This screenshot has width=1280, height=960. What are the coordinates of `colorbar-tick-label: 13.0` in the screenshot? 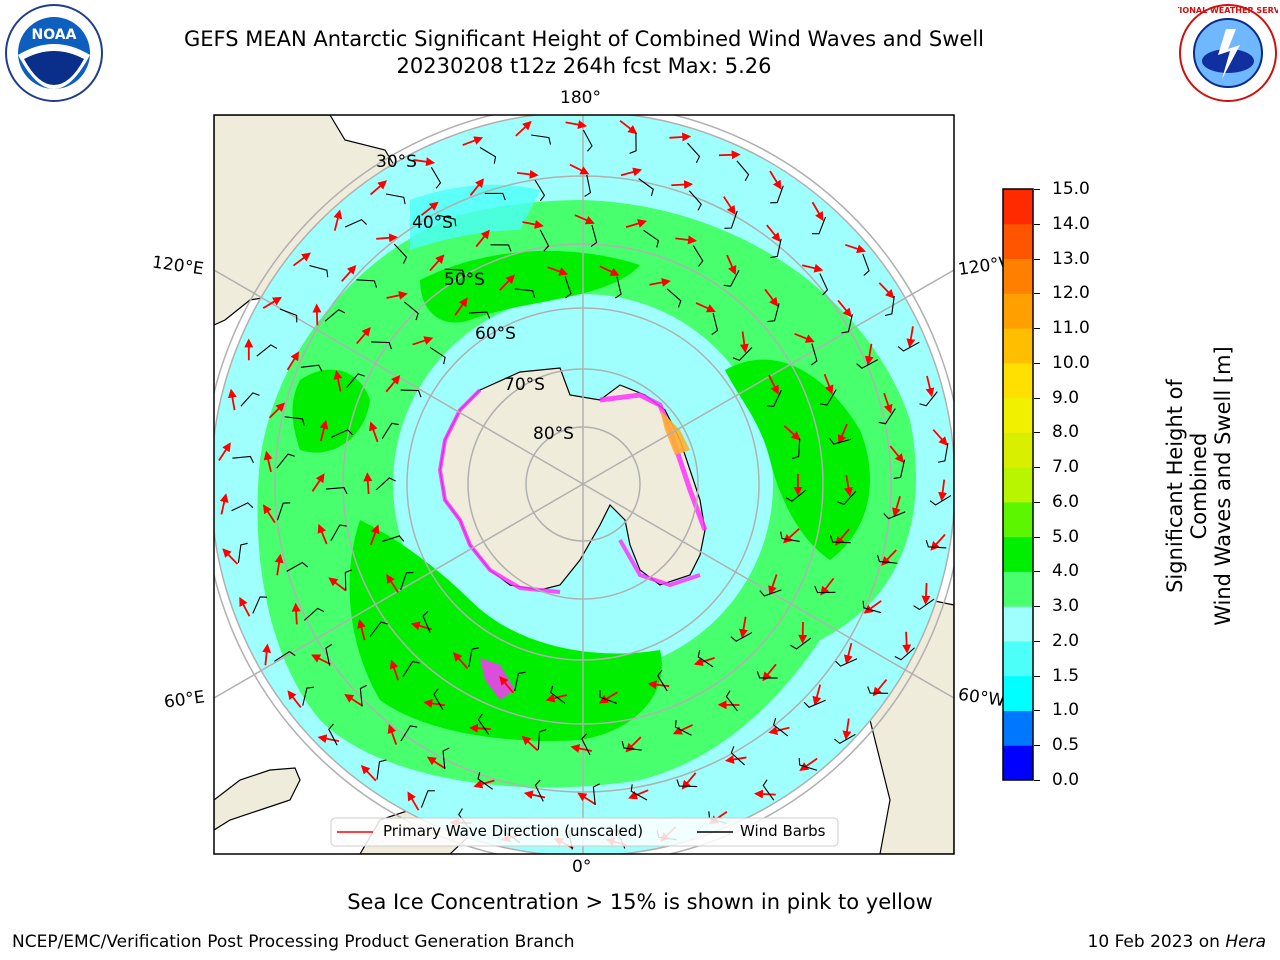 It's located at (1071, 258).